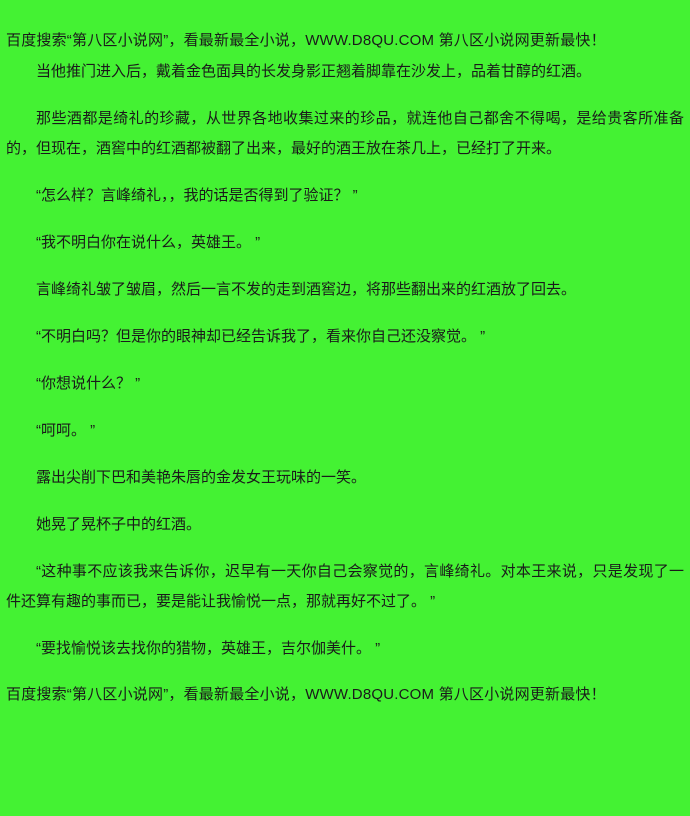 The image size is (690, 816). Describe the element at coordinates (88, 383) in the screenshot. I see `paragraph: “你想说什么？ ”` at that location.